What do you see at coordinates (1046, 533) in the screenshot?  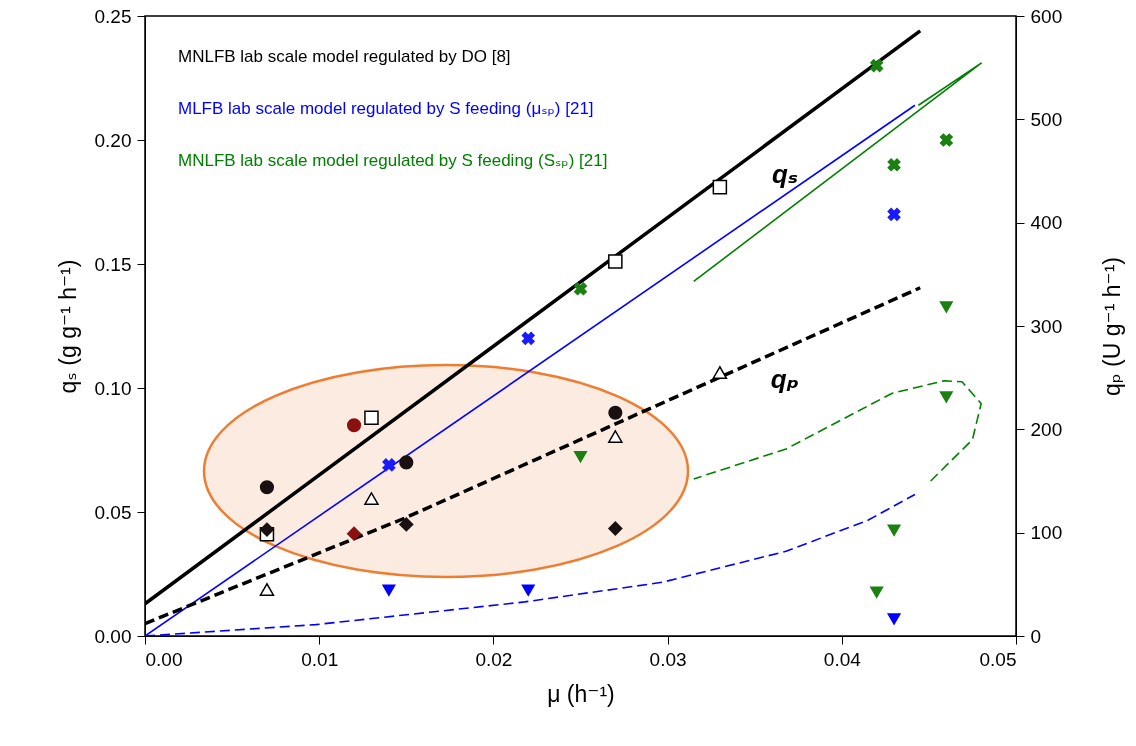 I see `y2-tick-label: 100` at bounding box center [1046, 533].